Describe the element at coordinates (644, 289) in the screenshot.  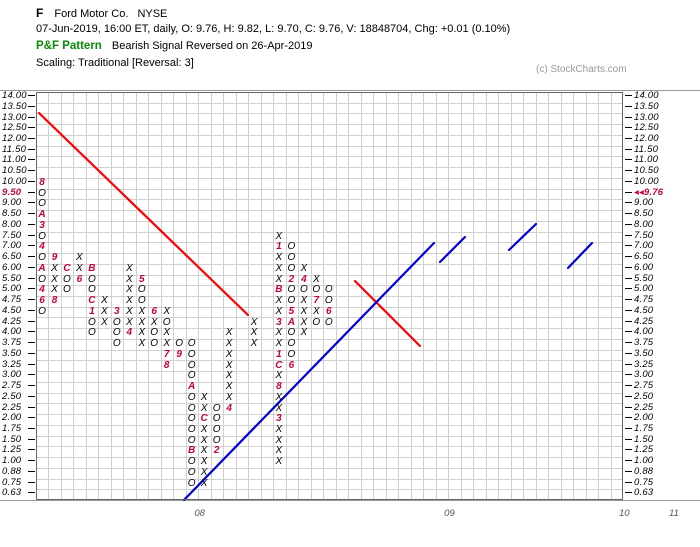
I see `y-axis-label-right: 5.00` at that location.